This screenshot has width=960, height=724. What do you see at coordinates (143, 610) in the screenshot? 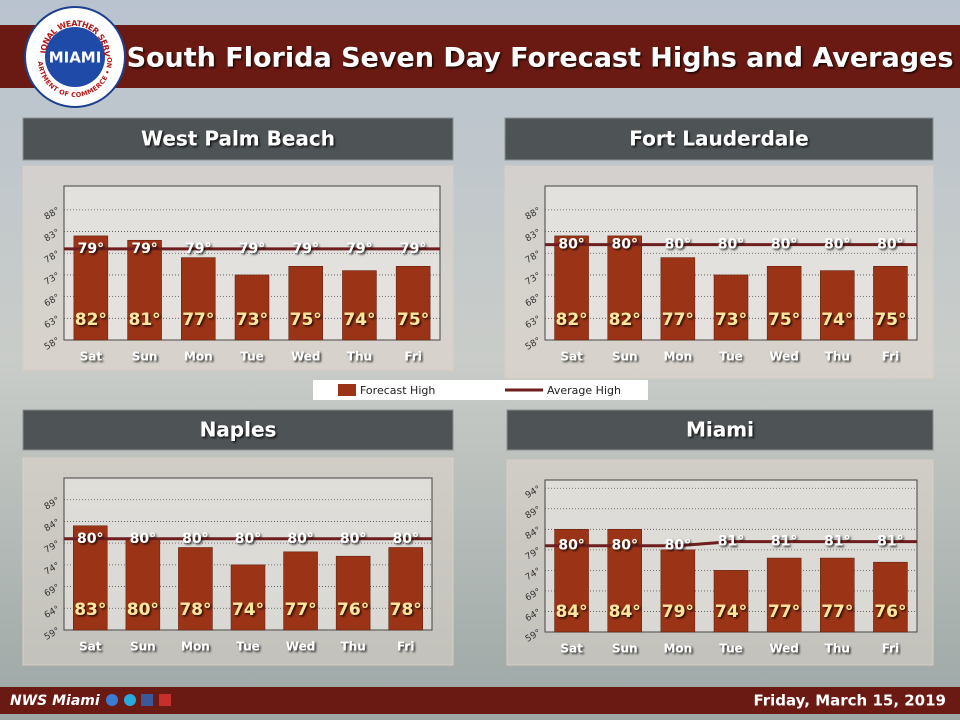
I see `bar-value-label: 80°` at bounding box center [143, 610].